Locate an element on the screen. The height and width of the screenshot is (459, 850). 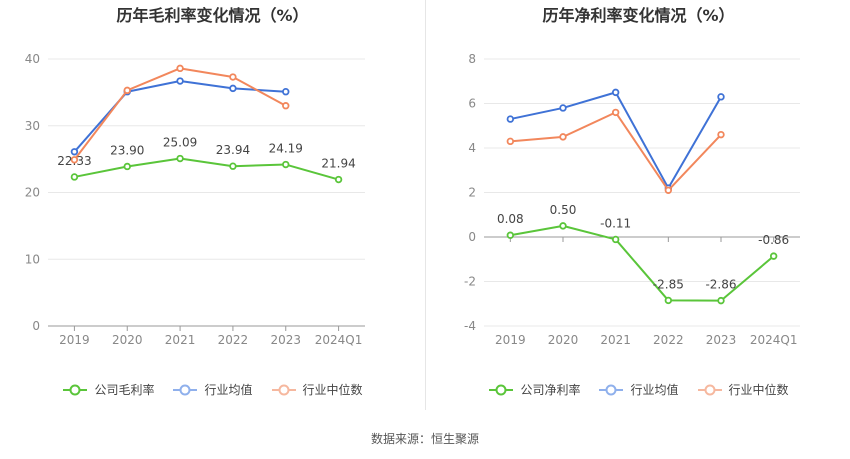
y-tick-label: 8 is located at coordinates (472, 59).